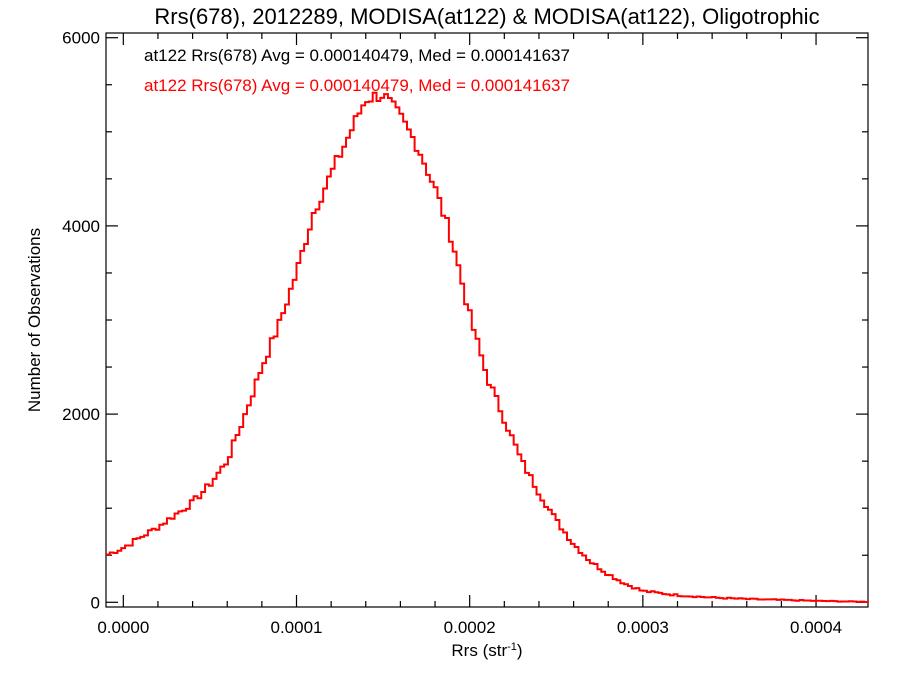  I want to click on x-tick-label: 0.0003, so click(643, 627).